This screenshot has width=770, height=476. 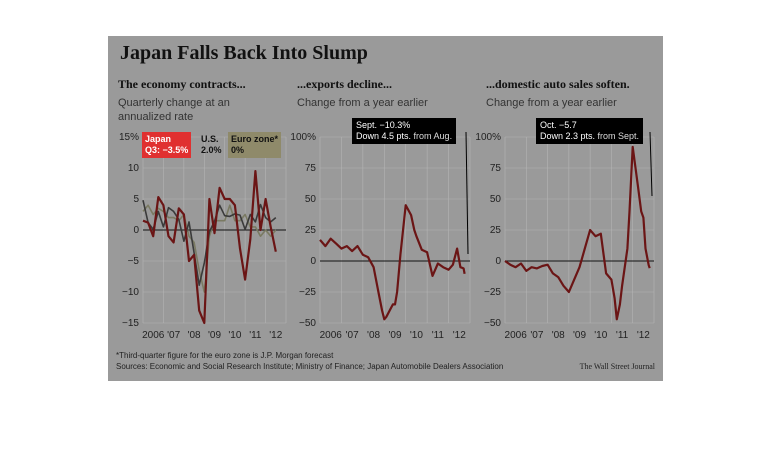 What do you see at coordinates (174, 103) in the screenshot?
I see `panel-1-subtitle-line1: Quarterly change at an` at bounding box center [174, 103].